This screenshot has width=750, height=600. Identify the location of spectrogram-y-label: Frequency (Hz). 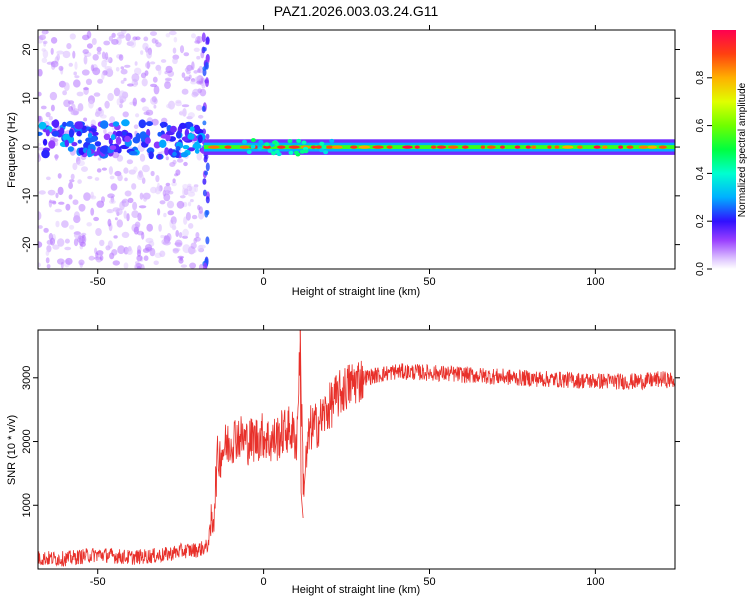
(12, 150).